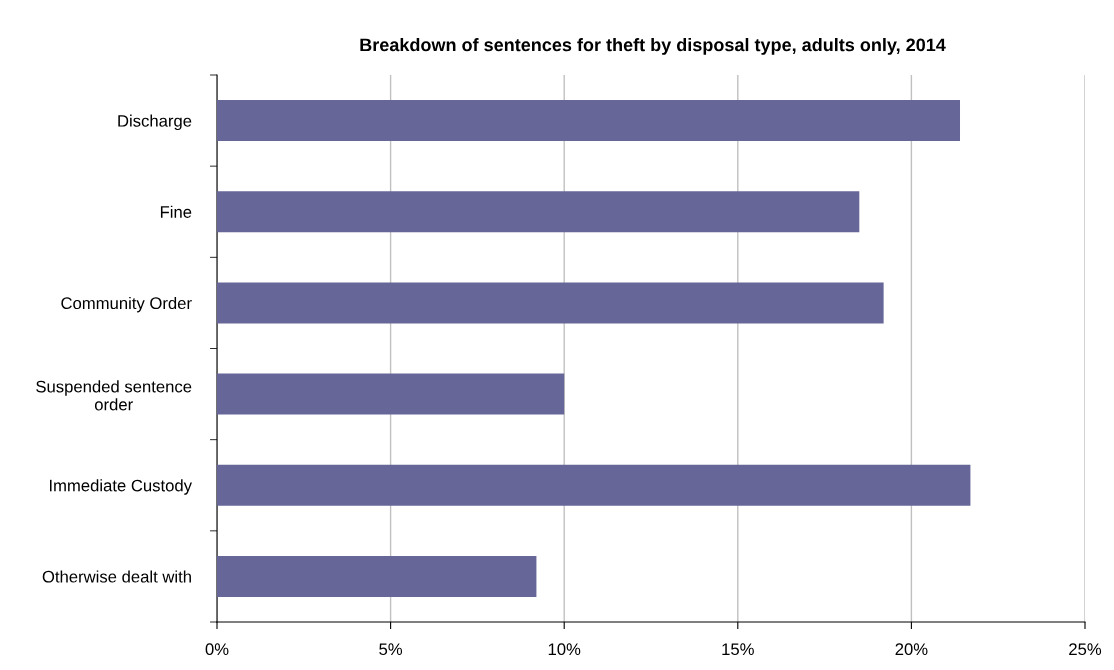 The height and width of the screenshot is (670, 1114). Describe the element at coordinates (114, 395) in the screenshot. I see `y-tick-label: Suspended sentence order` at that location.